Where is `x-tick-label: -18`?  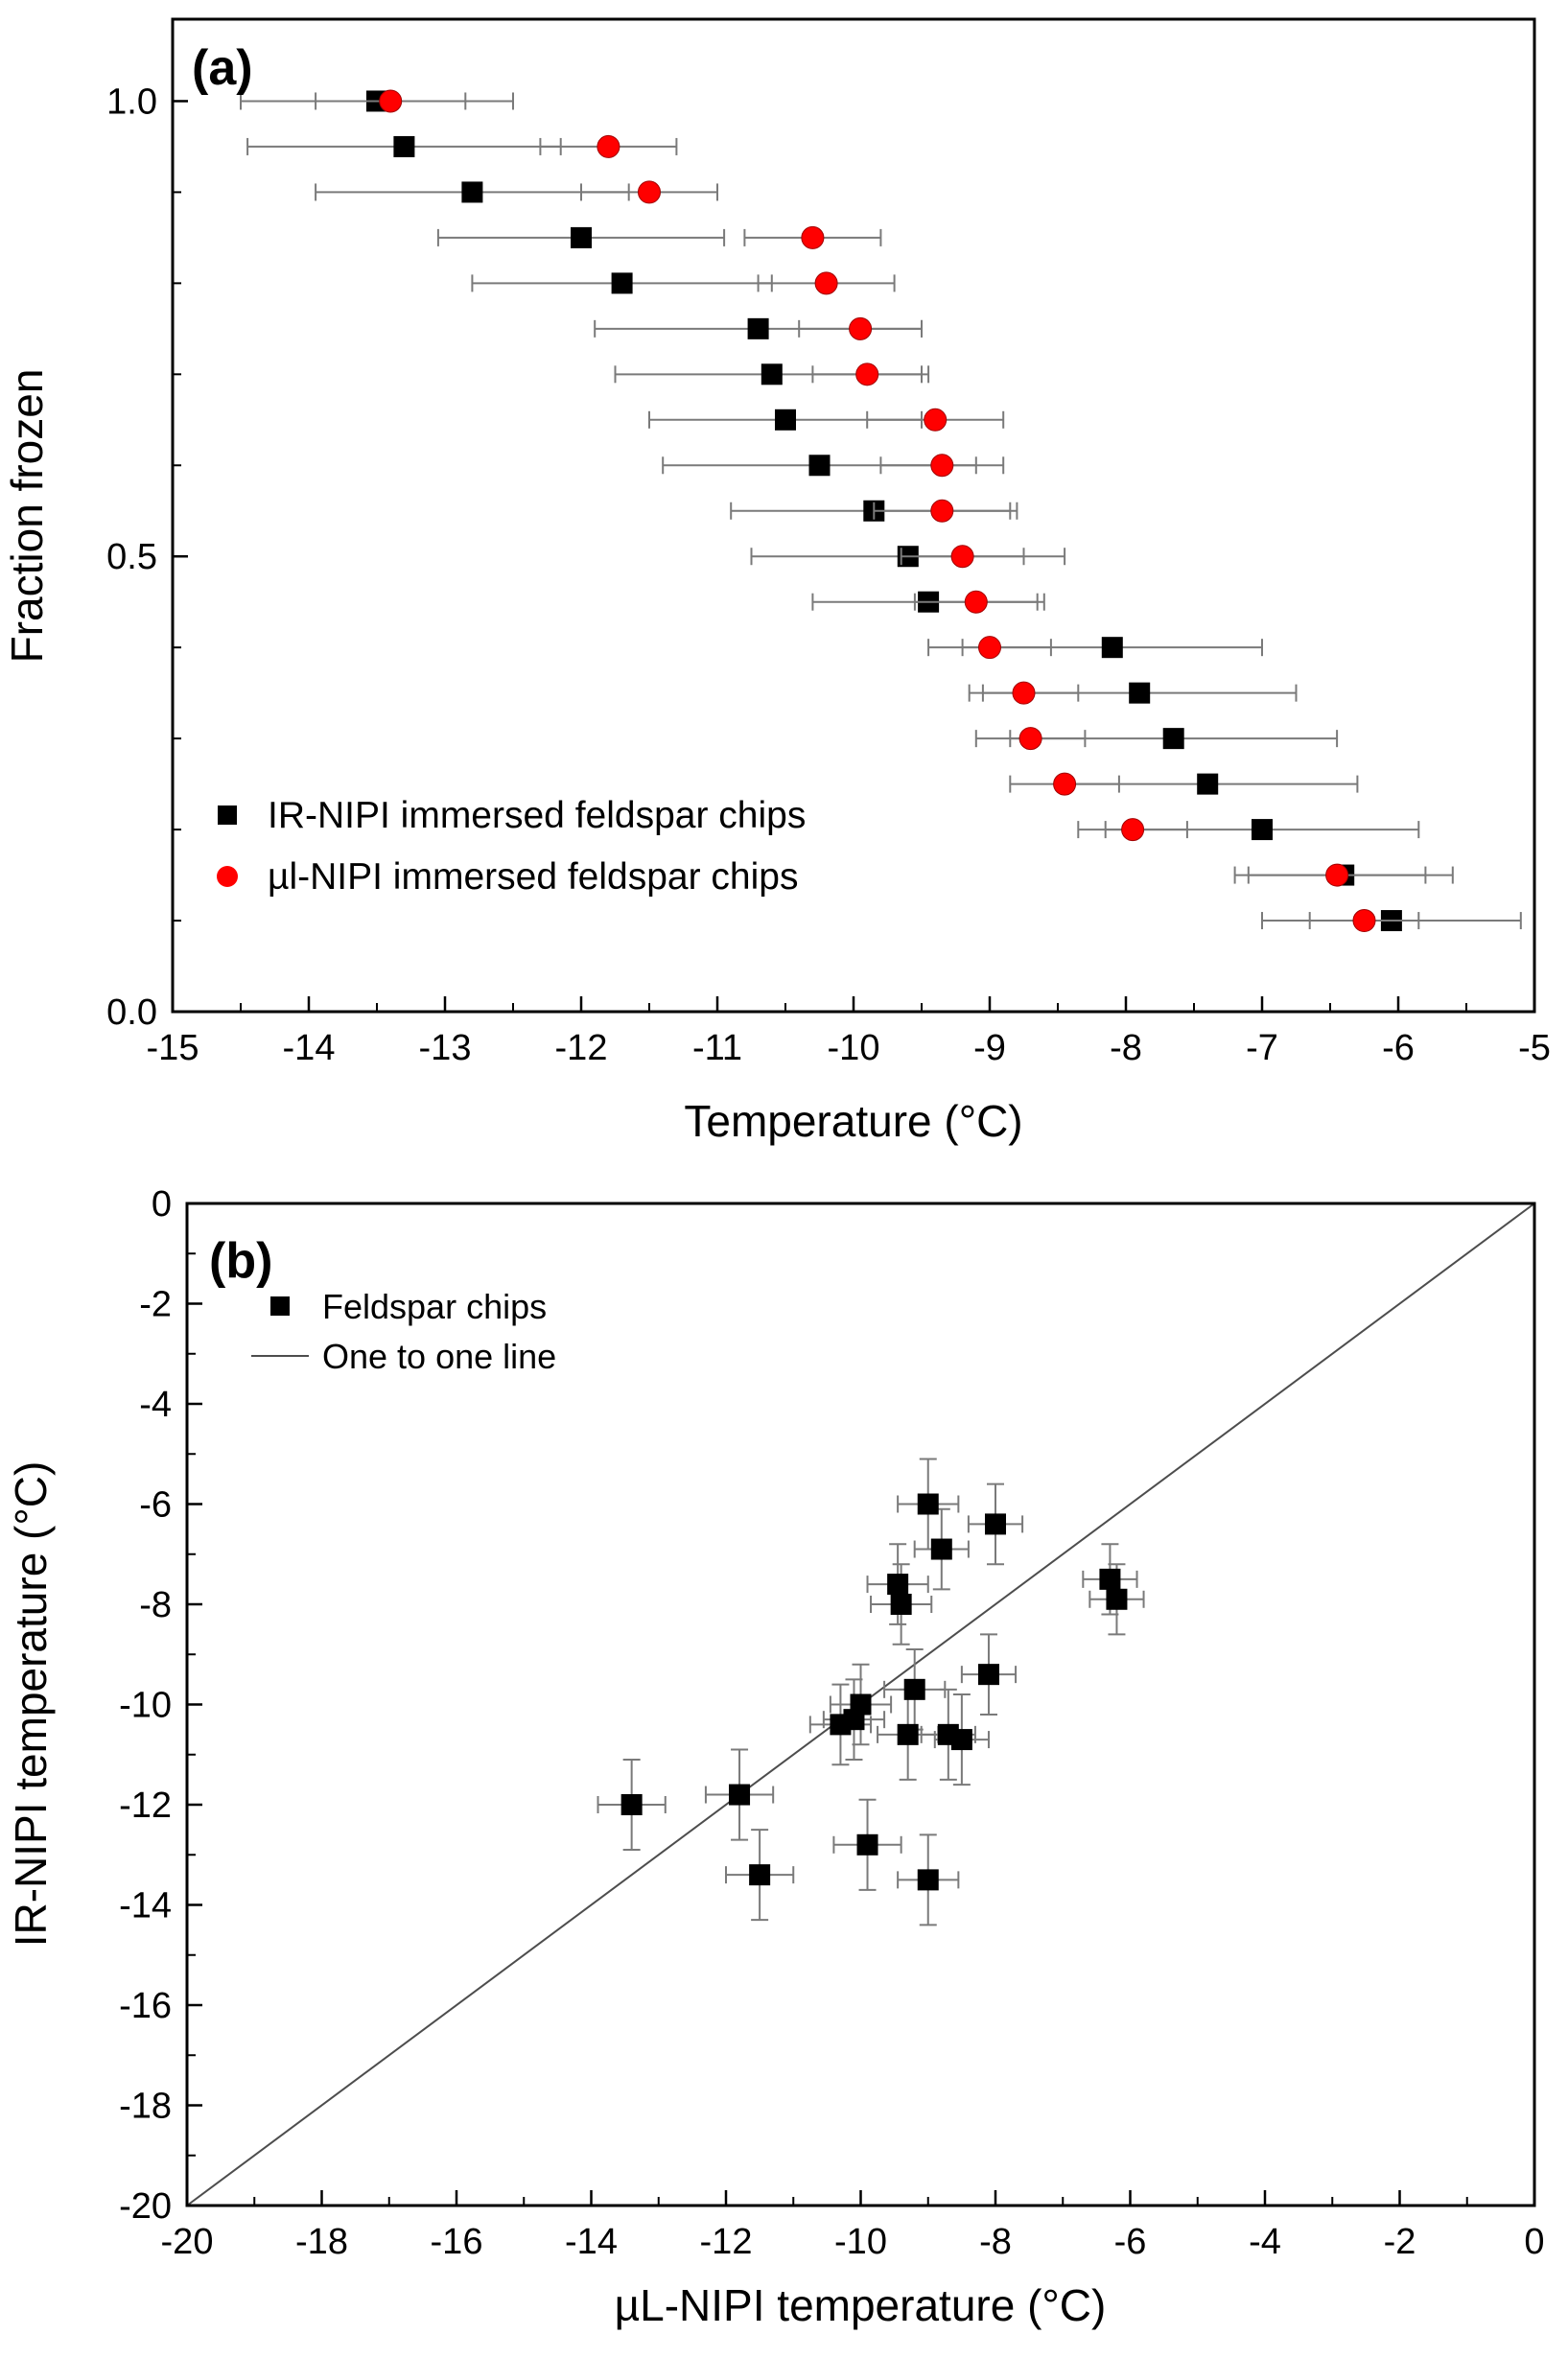
x-tick-label: -18 is located at coordinates (322, 2242).